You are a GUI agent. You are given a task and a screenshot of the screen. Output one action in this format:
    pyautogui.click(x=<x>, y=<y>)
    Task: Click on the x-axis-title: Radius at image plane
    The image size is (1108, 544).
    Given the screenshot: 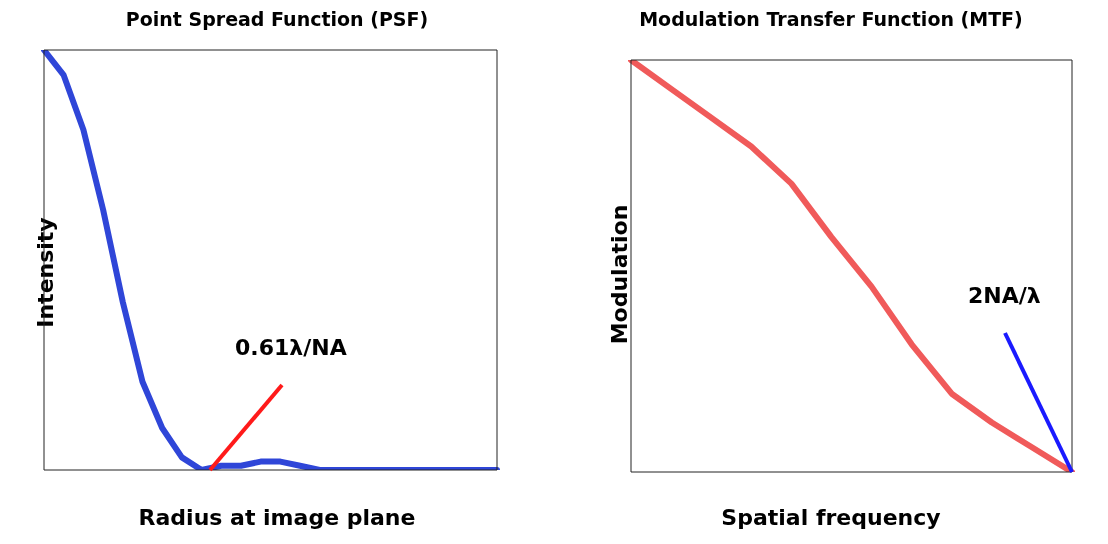 What is the action you would take?
    pyautogui.click(x=277, y=517)
    